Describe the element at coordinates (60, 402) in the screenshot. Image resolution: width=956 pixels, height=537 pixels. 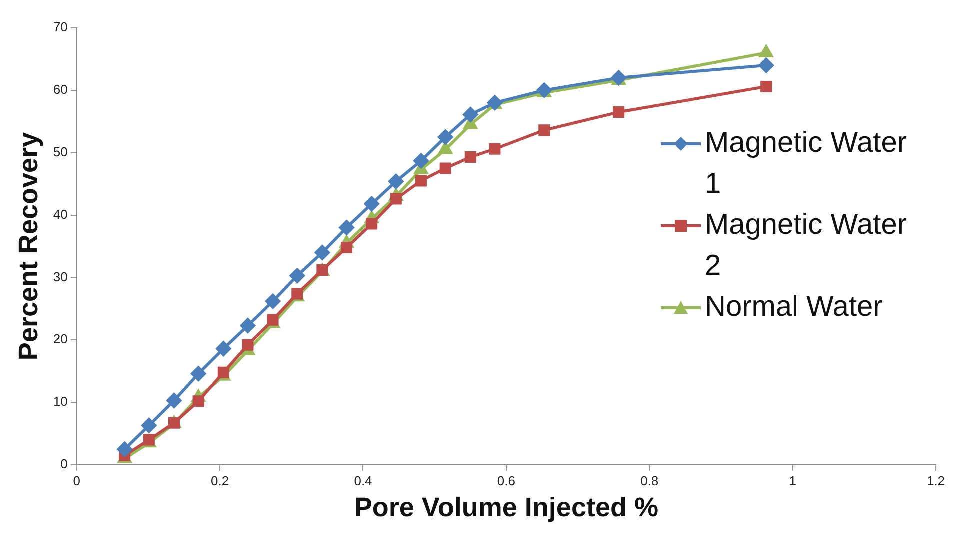
I see `y-tick-label: 10` at that location.